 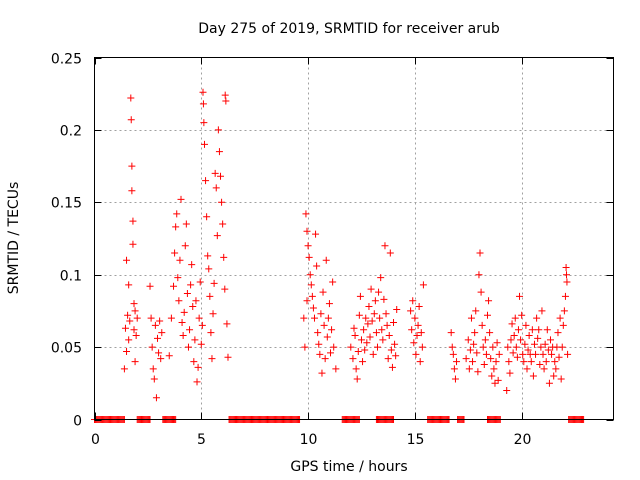 I want to click on y-axis-label: SRMTID / TECUs, so click(x=14, y=238).